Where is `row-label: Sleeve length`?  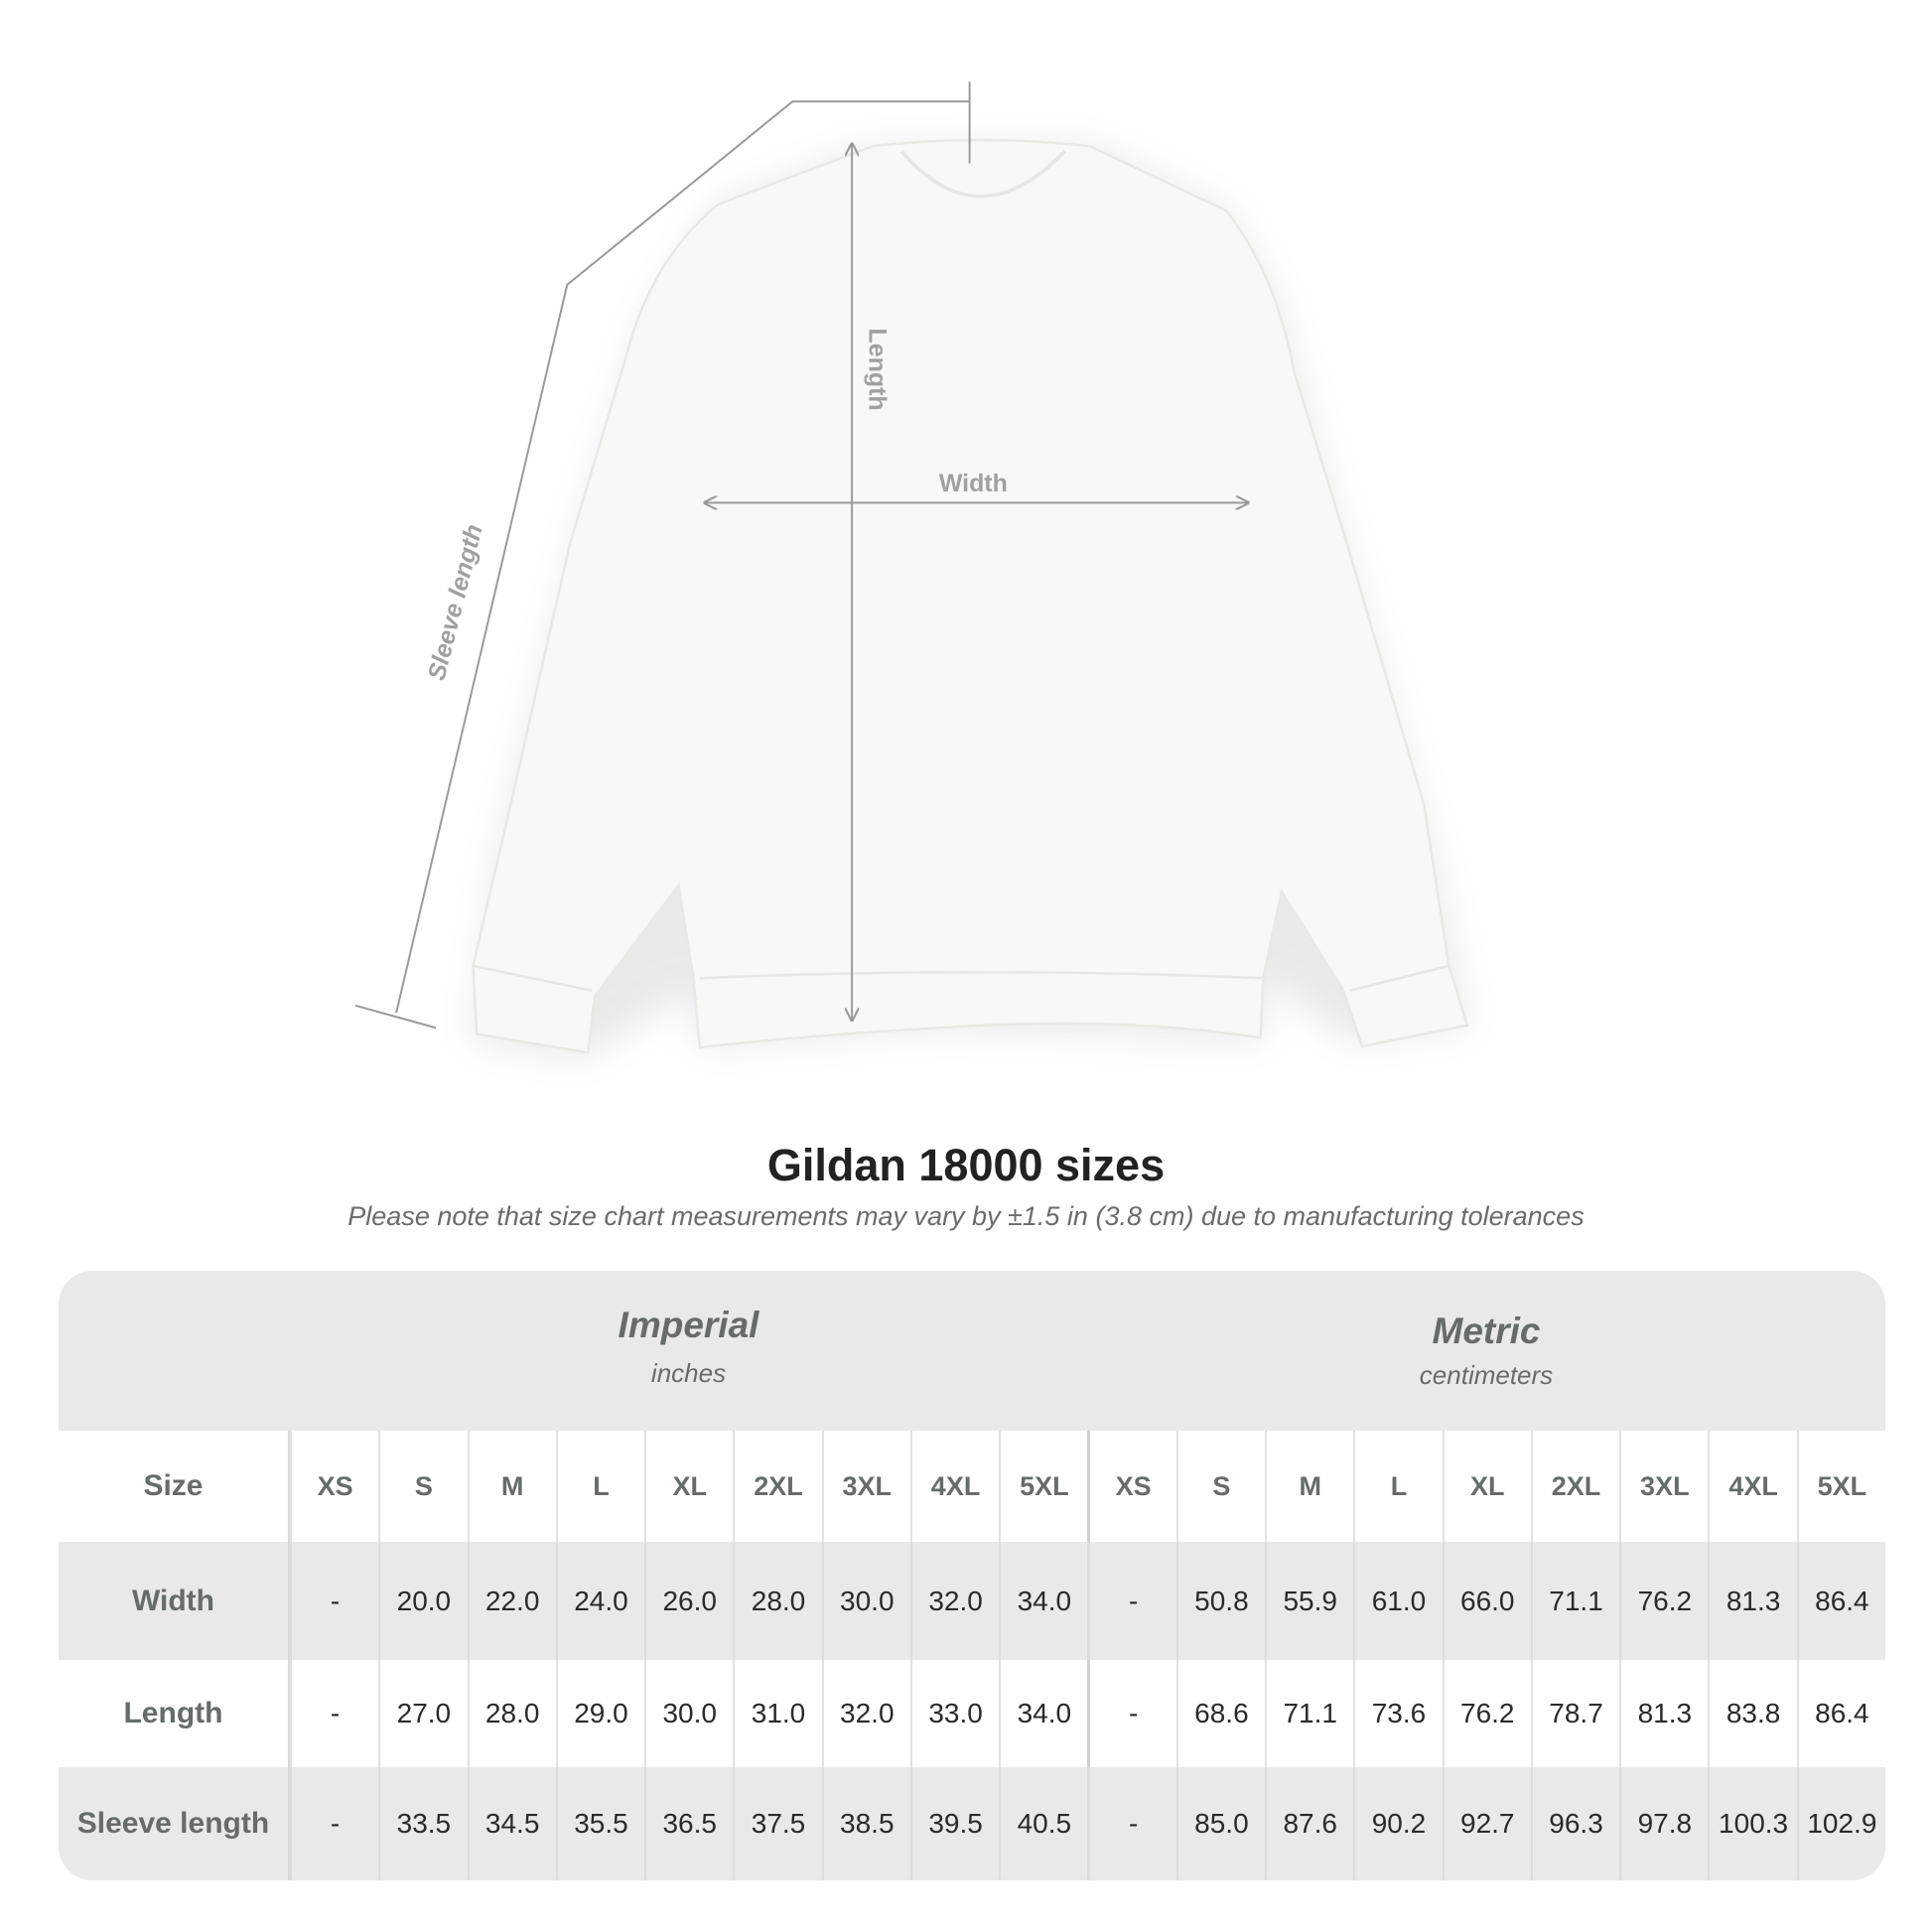
row-label: Sleeve length is located at coordinates (174, 1823).